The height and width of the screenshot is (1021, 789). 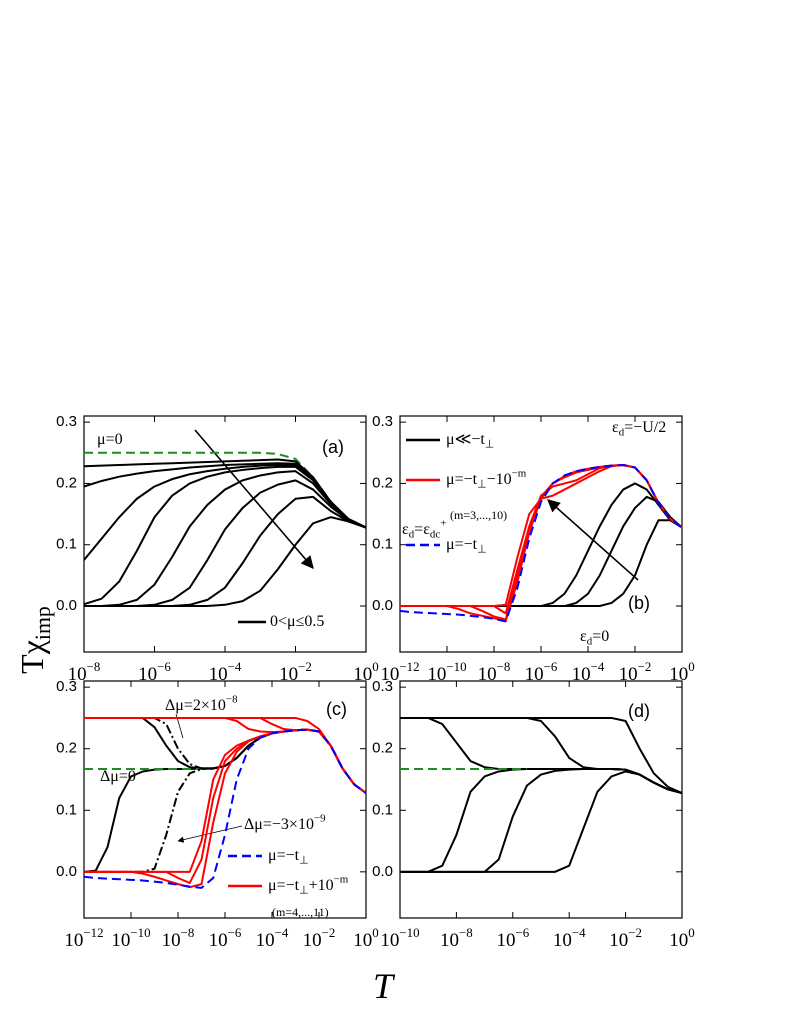 What do you see at coordinates (384, 986) in the screenshot?
I see `x-axis-label: T` at bounding box center [384, 986].